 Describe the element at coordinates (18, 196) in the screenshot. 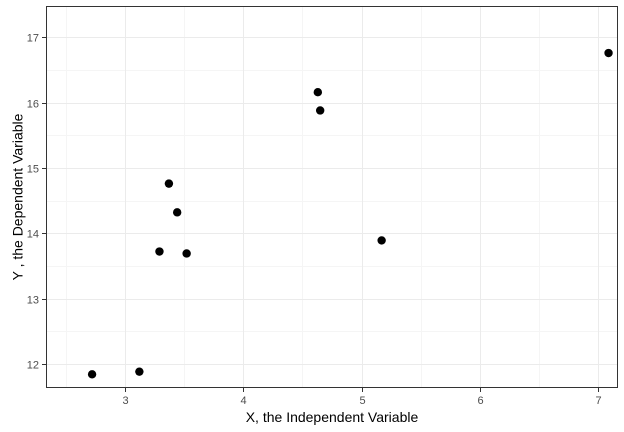

I see `y-axis-title: Y , the Dependent Variable` at that location.